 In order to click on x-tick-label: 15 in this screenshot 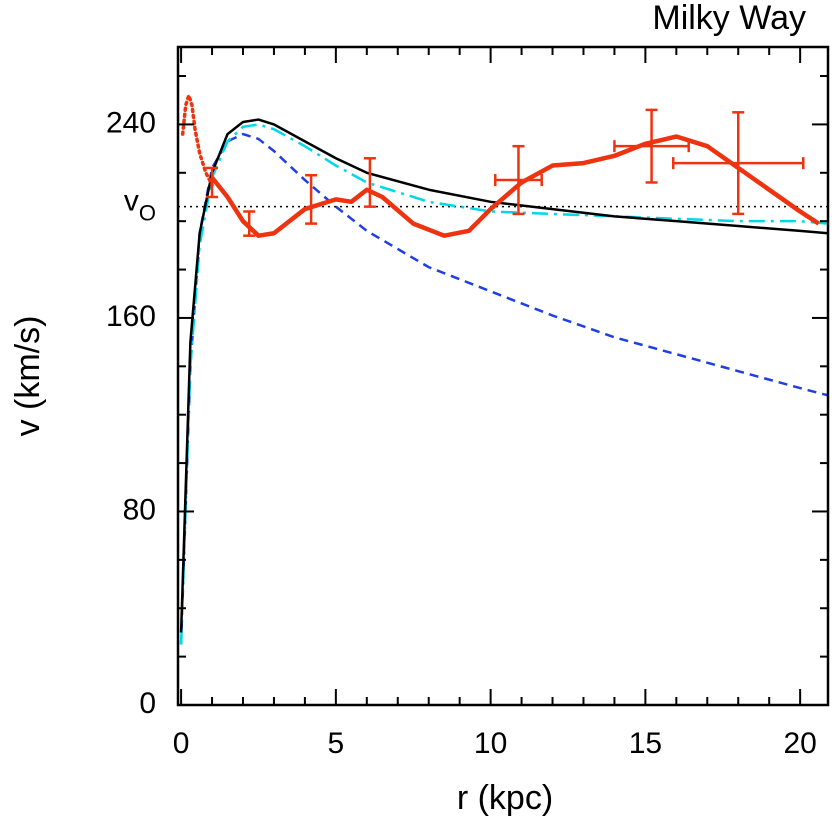, I will do `click(645, 743)`.